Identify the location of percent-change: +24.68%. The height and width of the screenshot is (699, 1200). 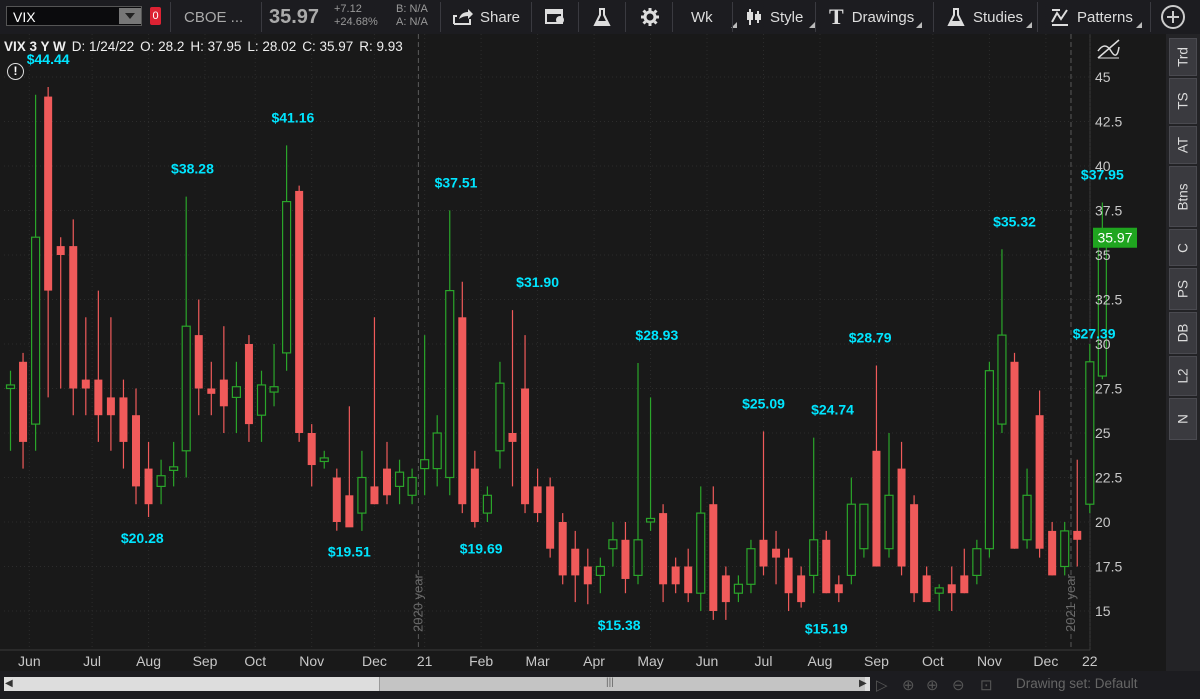
(356, 22).